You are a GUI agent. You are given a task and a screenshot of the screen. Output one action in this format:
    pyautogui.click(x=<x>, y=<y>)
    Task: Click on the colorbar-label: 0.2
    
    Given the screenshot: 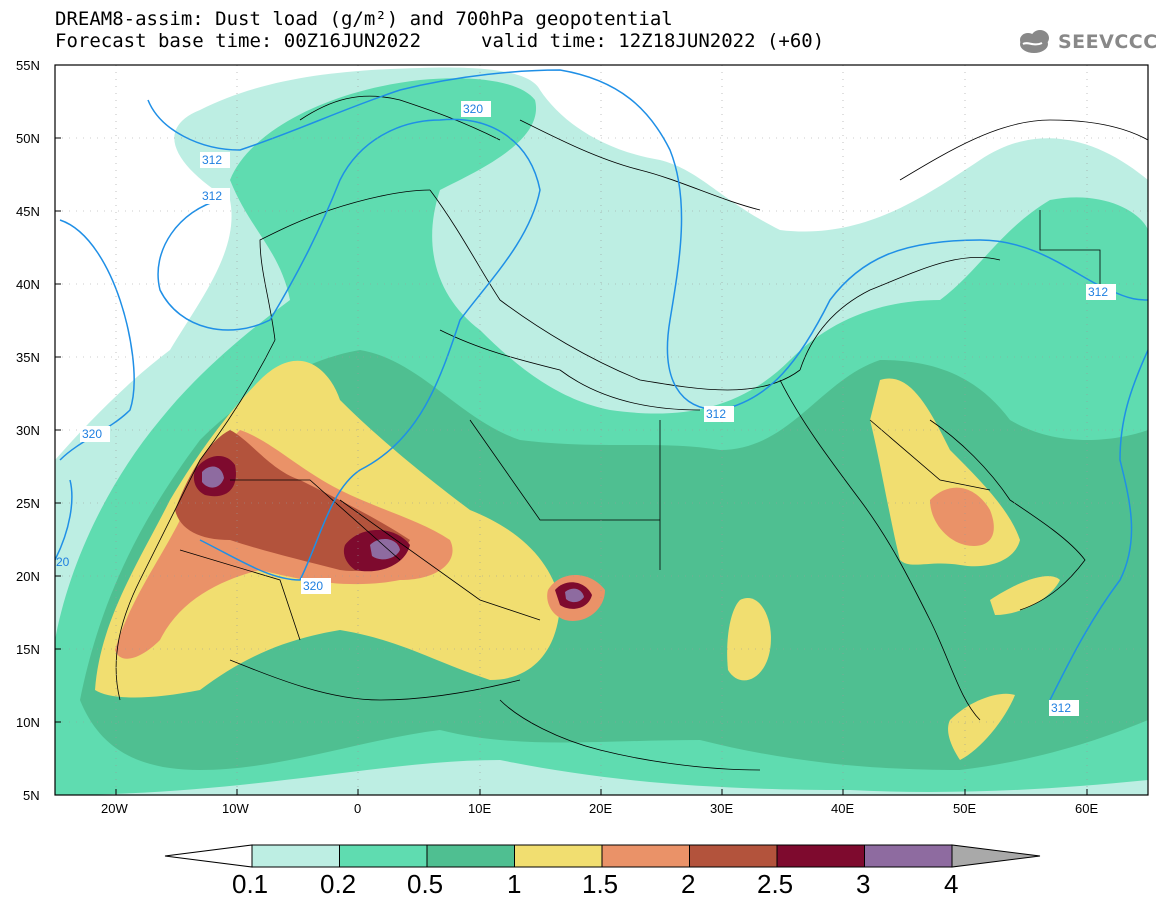 What is the action you would take?
    pyautogui.click(x=338, y=884)
    